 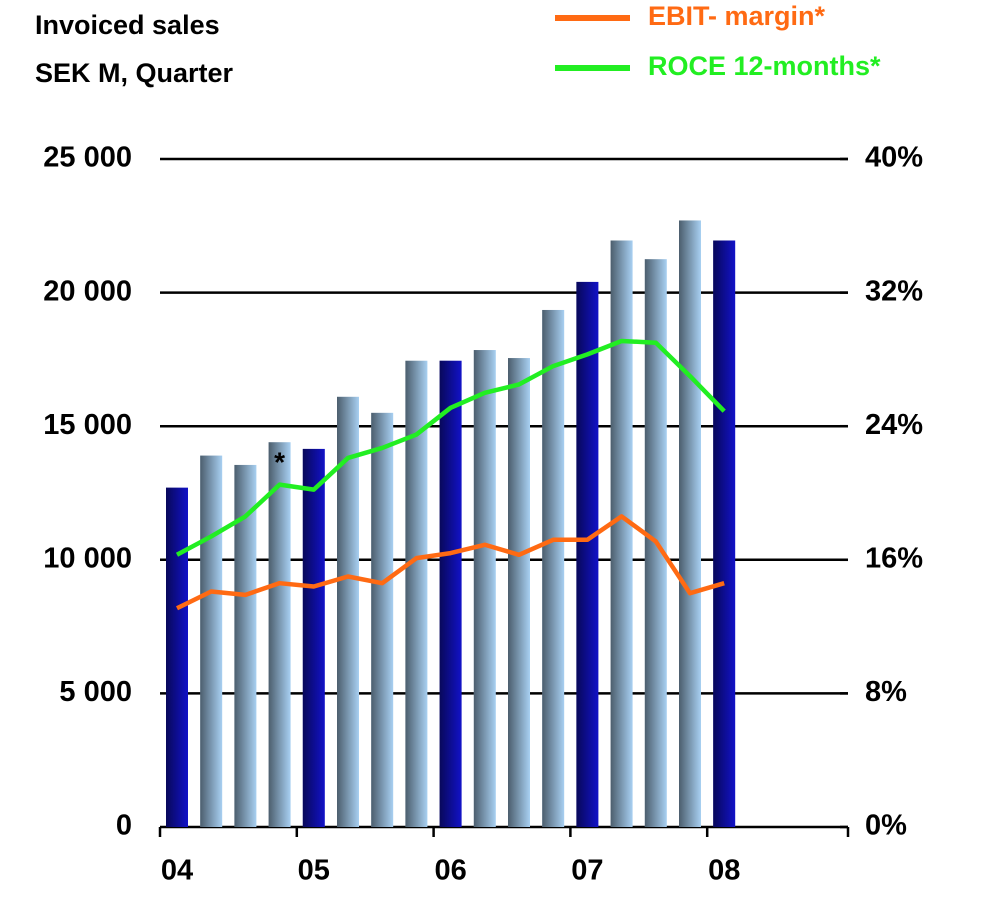 I want to click on y-tick-label: 25 000, so click(x=87, y=158).